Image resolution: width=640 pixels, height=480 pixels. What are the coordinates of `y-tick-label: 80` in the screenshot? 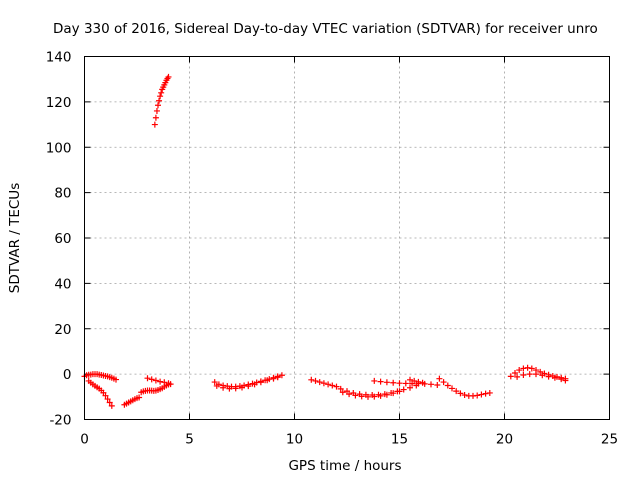 It's located at (62, 194).